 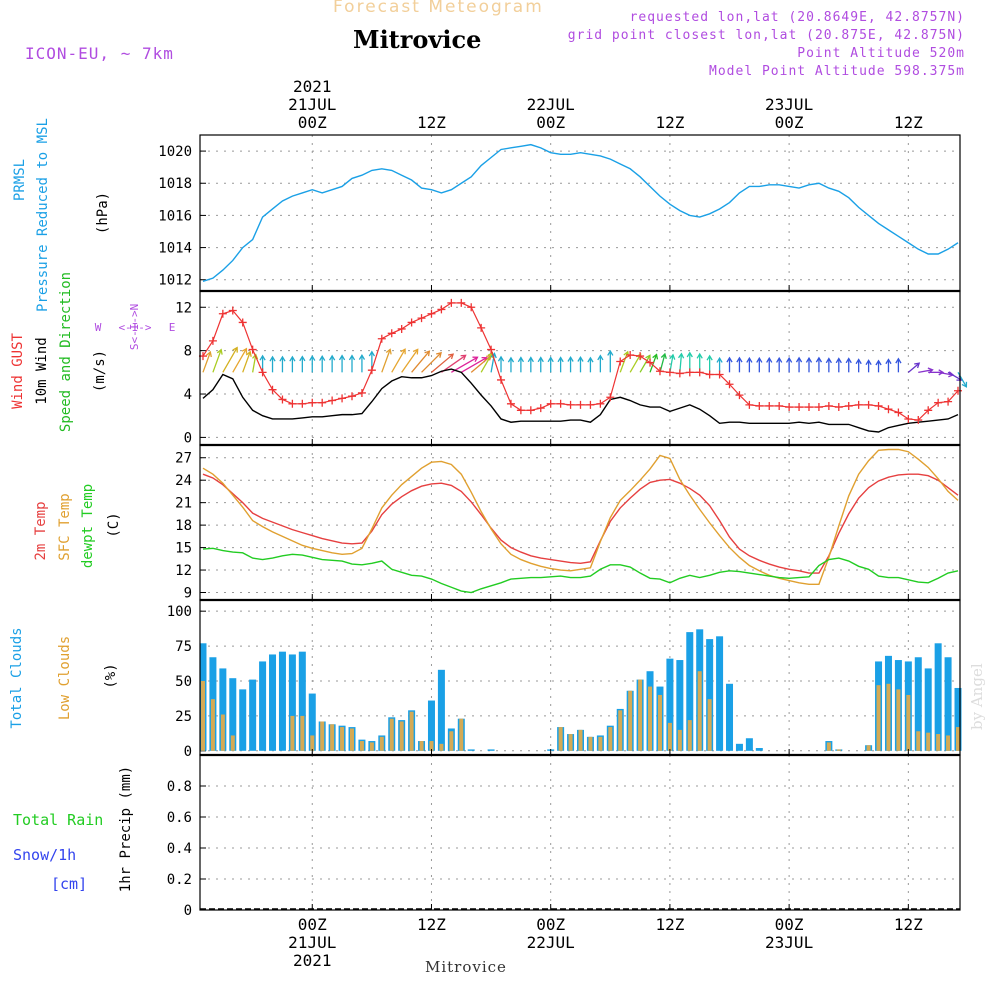 What do you see at coordinates (183, 549) in the screenshot?
I see `y-tick-label: 15` at bounding box center [183, 549].